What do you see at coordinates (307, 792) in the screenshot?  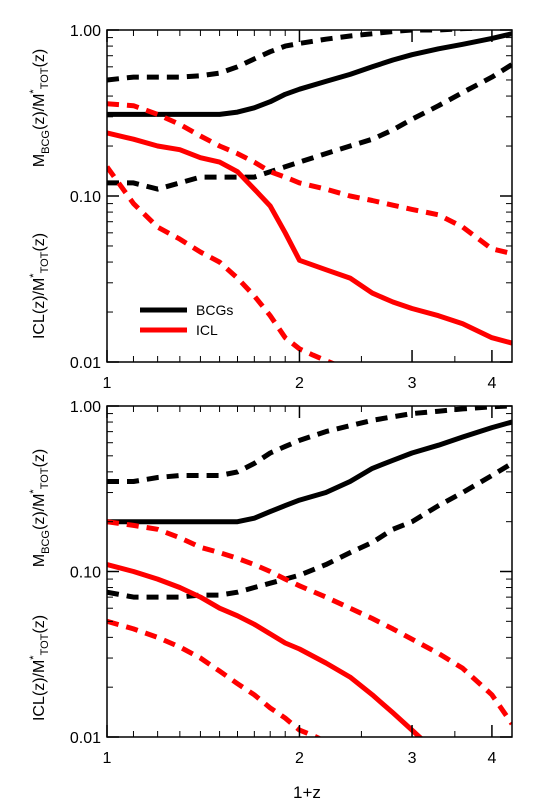 I see `x-axis-label: 1+z` at bounding box center [307, 792].